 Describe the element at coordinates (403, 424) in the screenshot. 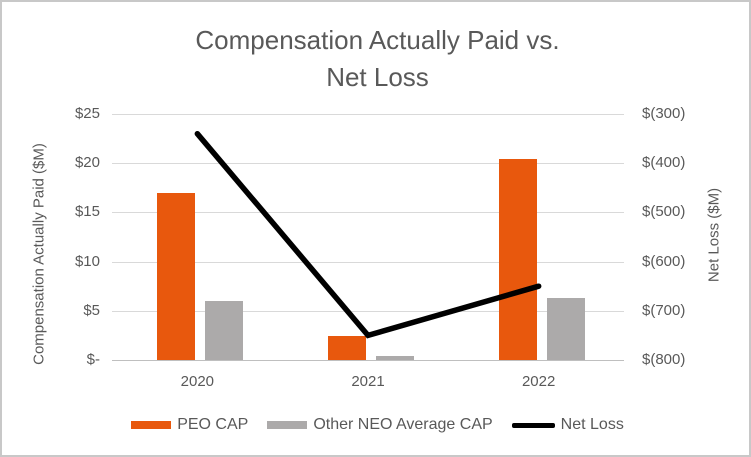

I see `legend-label: Other NEO Average CAP` at that location.